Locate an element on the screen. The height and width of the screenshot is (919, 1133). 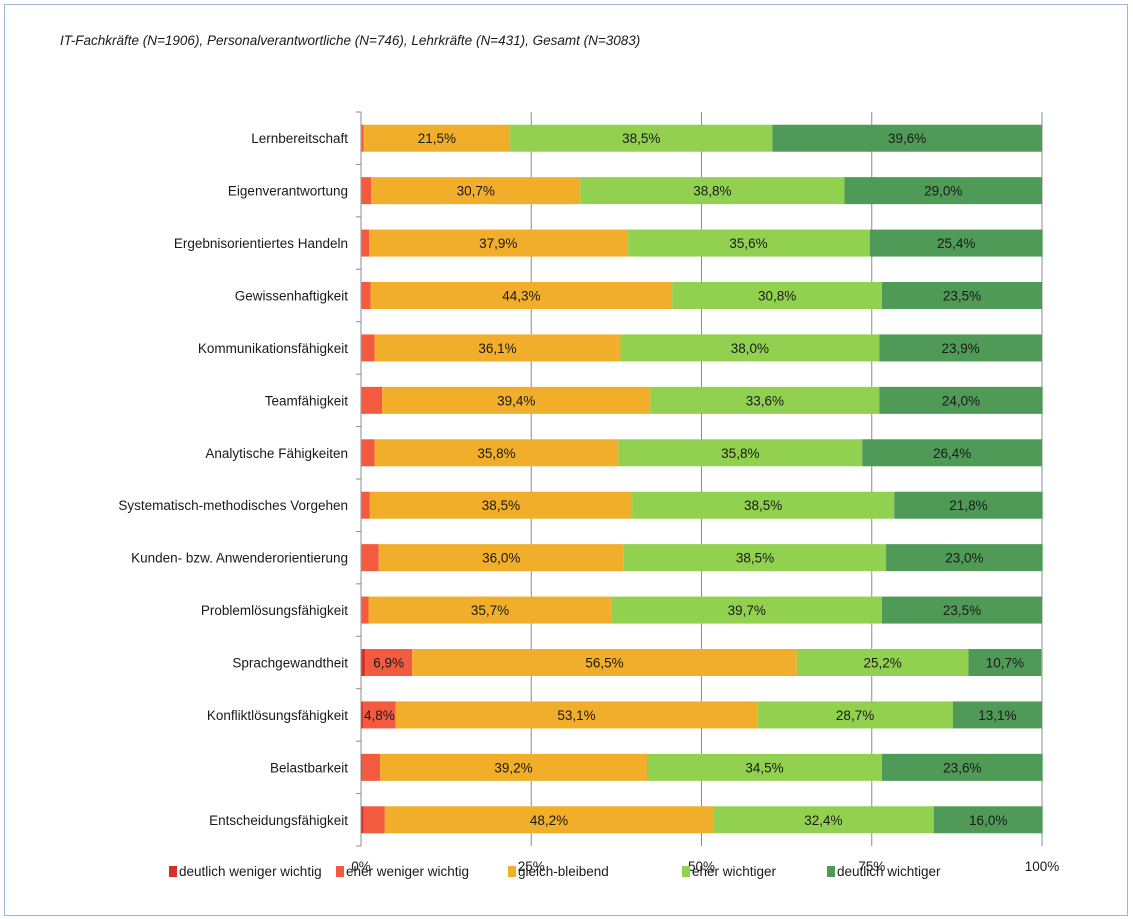
data-label: 48,2% is located at coordinates (549, 820).